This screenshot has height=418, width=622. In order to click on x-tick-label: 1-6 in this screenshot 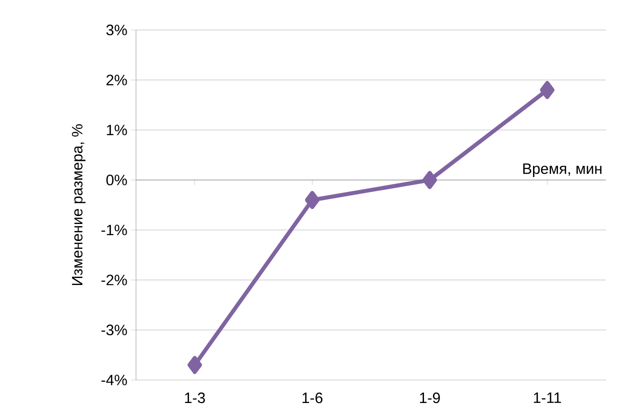, I will do `click(312, 398)`.